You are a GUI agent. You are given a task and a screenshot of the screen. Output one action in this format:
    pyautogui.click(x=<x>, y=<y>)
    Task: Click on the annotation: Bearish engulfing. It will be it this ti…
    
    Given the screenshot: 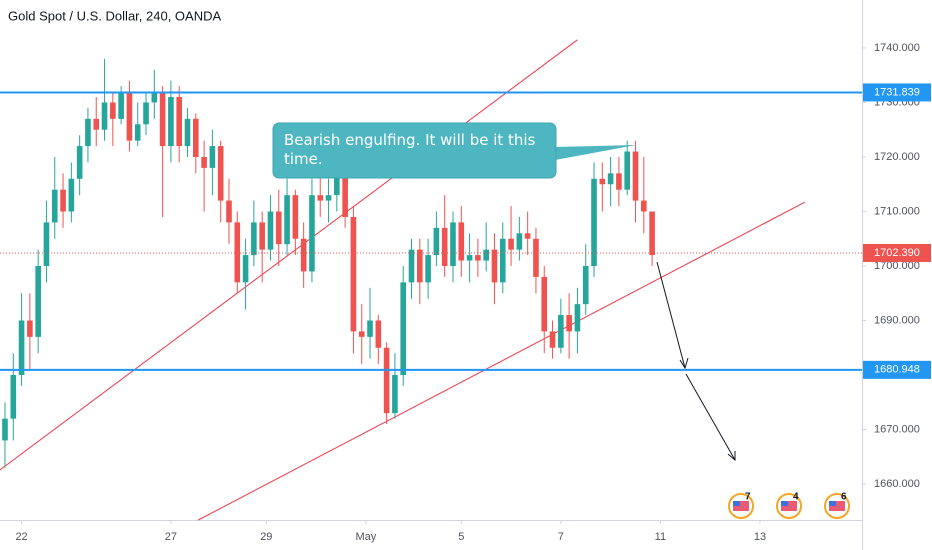 What is the action you would take?
    pyautogui.click(x=410, y=149)
    